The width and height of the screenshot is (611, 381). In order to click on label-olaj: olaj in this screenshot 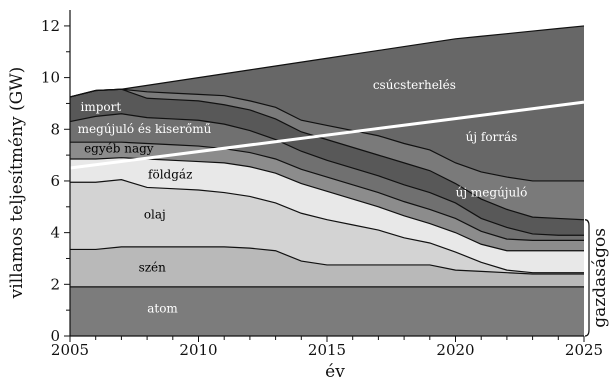, I will do `click(155, 214)`.